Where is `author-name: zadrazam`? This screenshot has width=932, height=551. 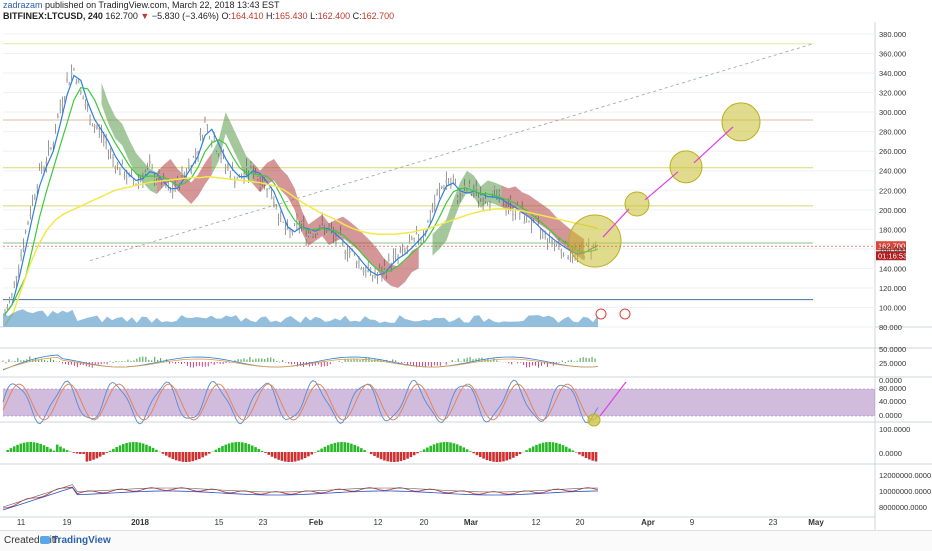 author-name: zadrazam is located at coordinates (23, 5).